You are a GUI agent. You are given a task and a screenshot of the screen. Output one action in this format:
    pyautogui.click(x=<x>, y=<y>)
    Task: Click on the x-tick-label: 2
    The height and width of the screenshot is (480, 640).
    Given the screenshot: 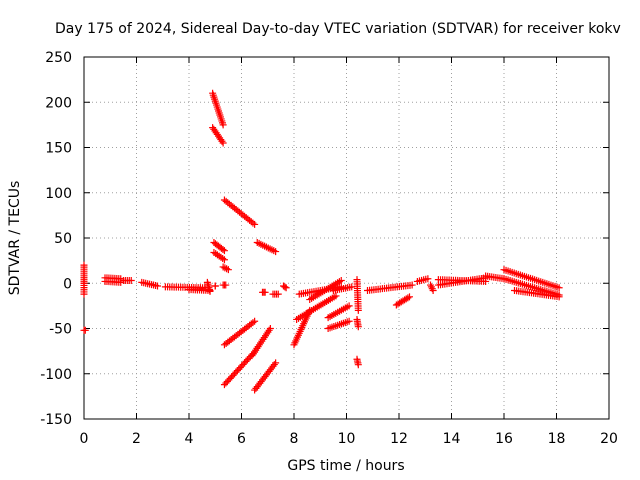 What is the action you would take?
    pyautogui.click(x=136, y=439)
    